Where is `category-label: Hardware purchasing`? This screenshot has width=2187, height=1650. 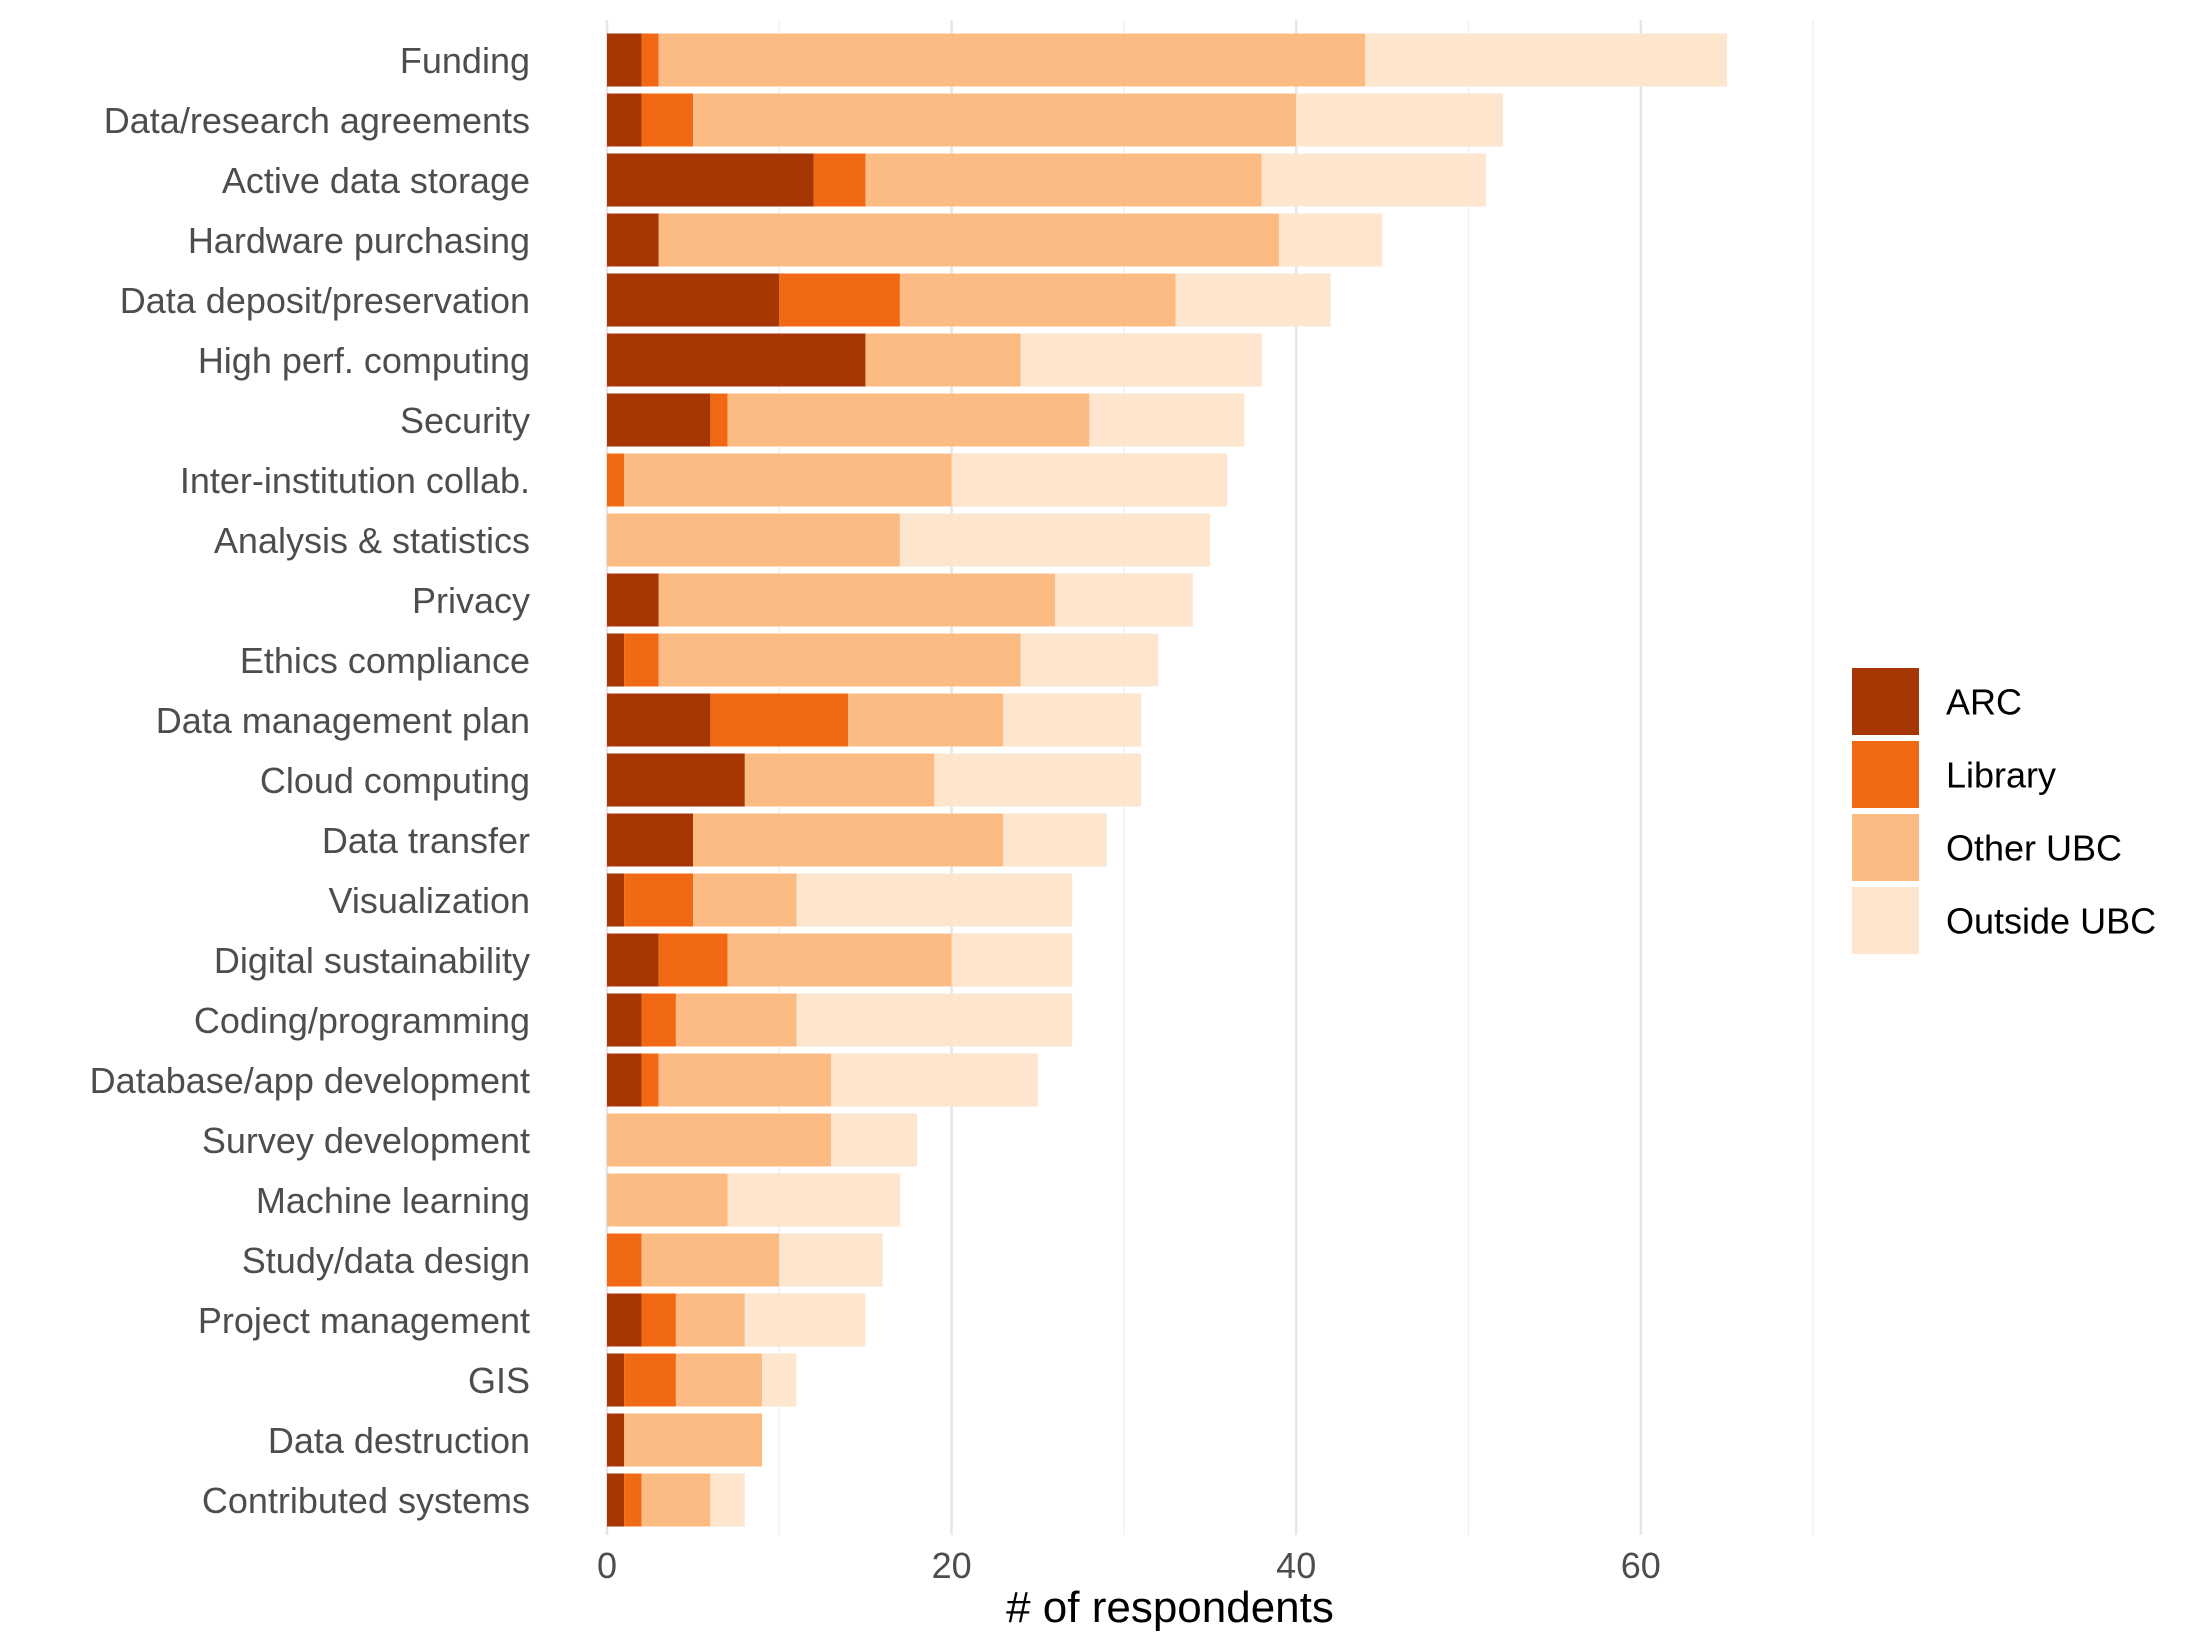 category-label: Hardware purchasing is located at coordinates (359, 240).